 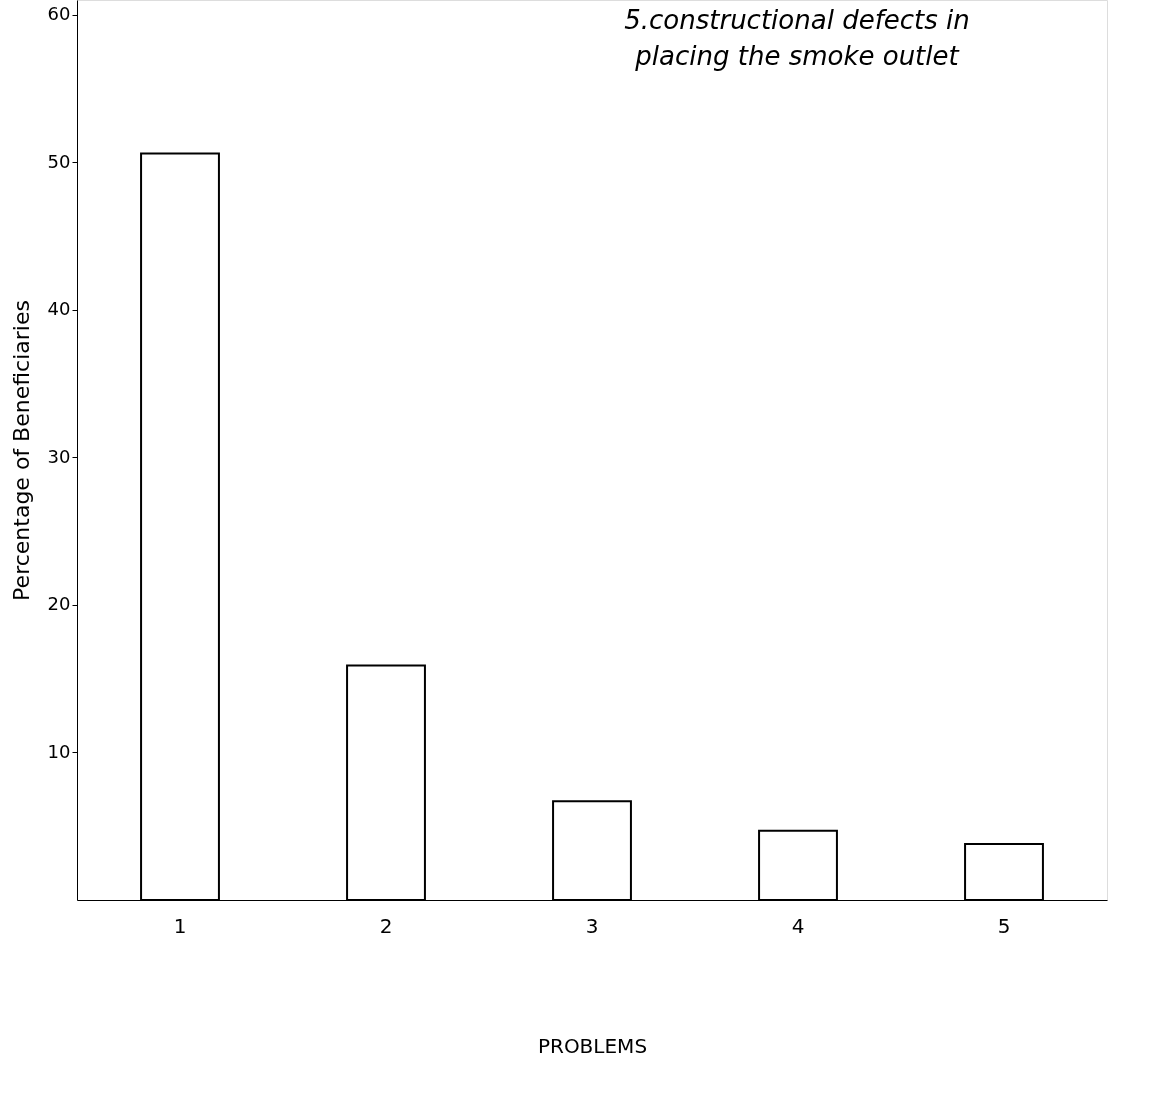 I want to click on x-tick-label: 5, so click(x=1004, y=925).